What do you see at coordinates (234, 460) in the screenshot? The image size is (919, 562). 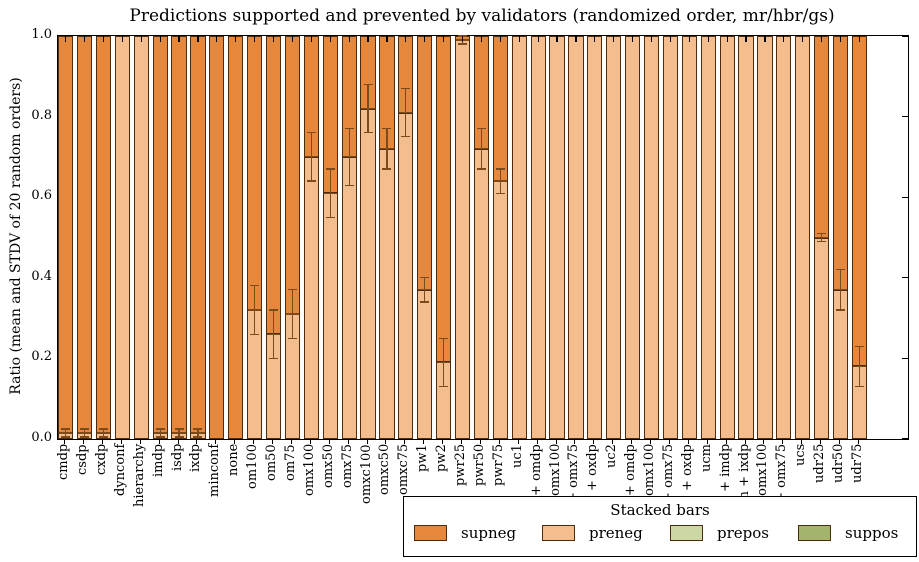 I see `x-tick-label: none` at bounding box center [234, 460].